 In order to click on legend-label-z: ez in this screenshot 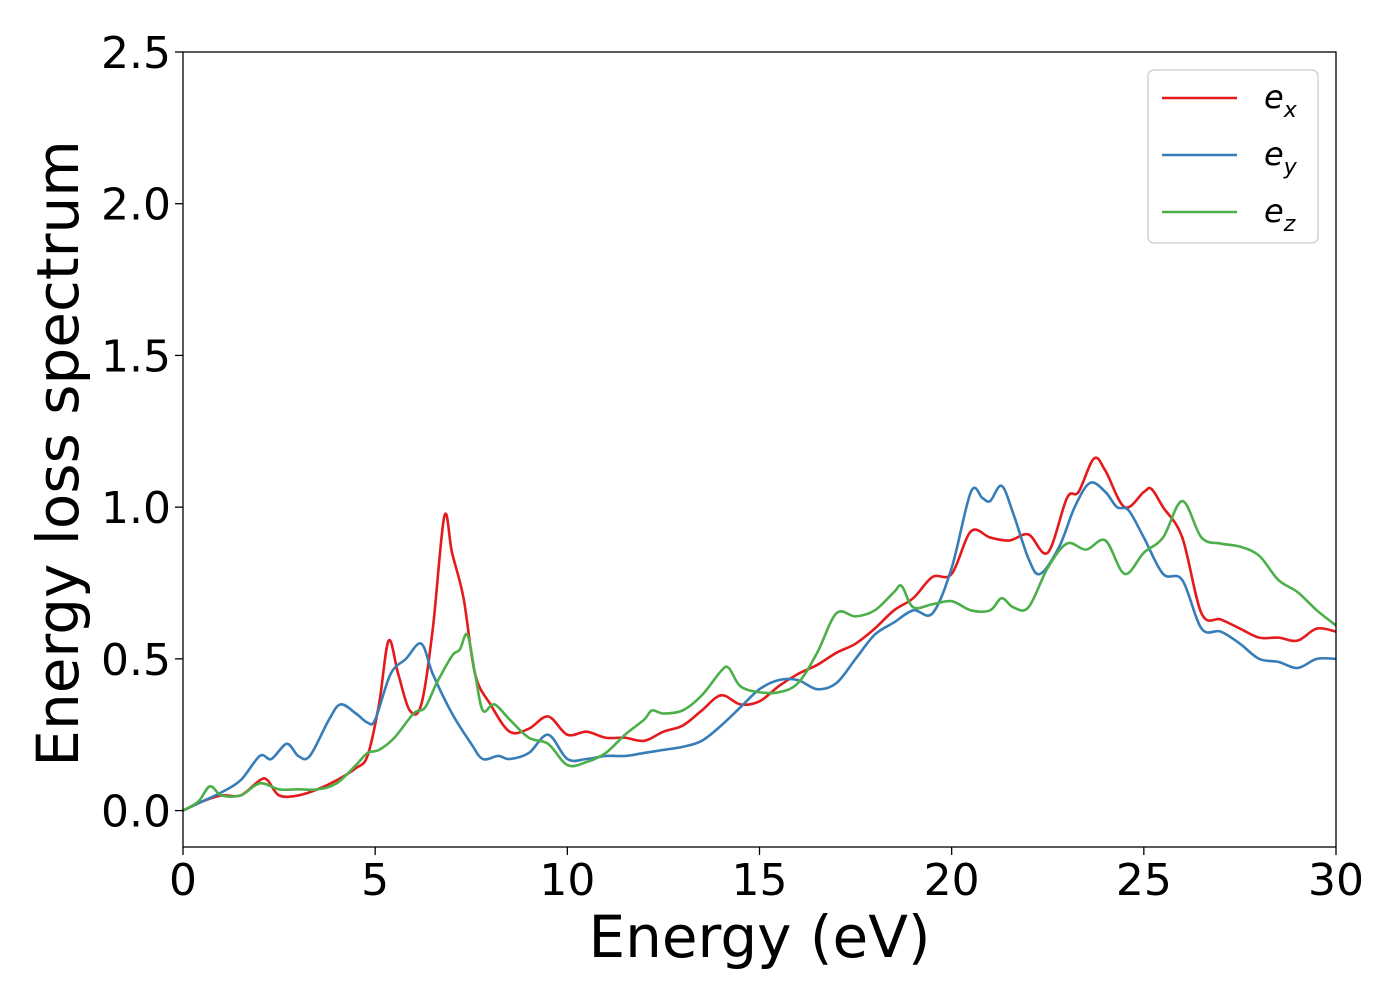, I will do `click(1280, 214)`.